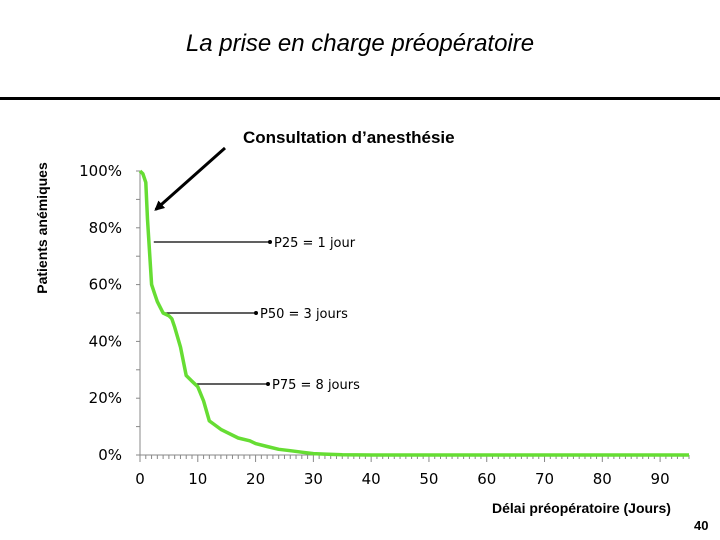  Describe the element at coordinates (197, 479) in the screenshot. I see `x-tick-label: 10` at that location.